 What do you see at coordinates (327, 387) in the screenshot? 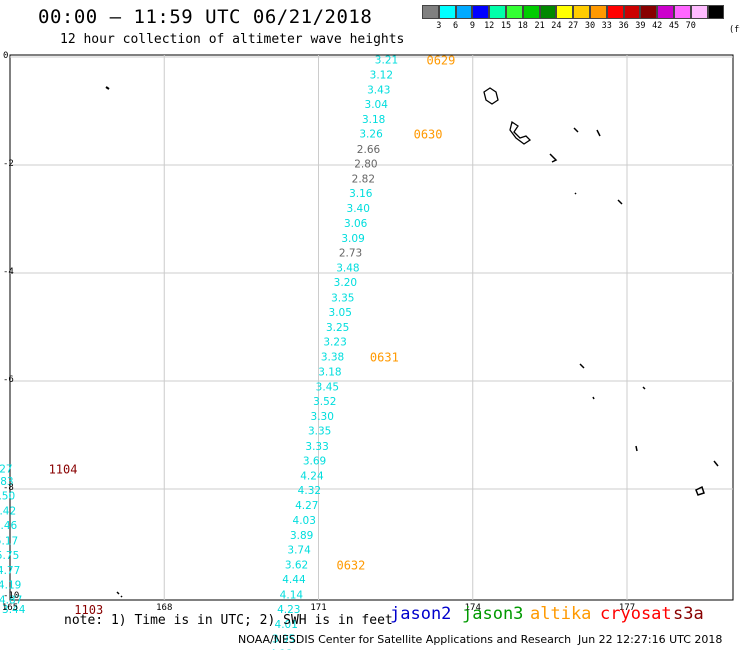
I see `wave-height-value: 3.45` at bounding box center [327, 387].